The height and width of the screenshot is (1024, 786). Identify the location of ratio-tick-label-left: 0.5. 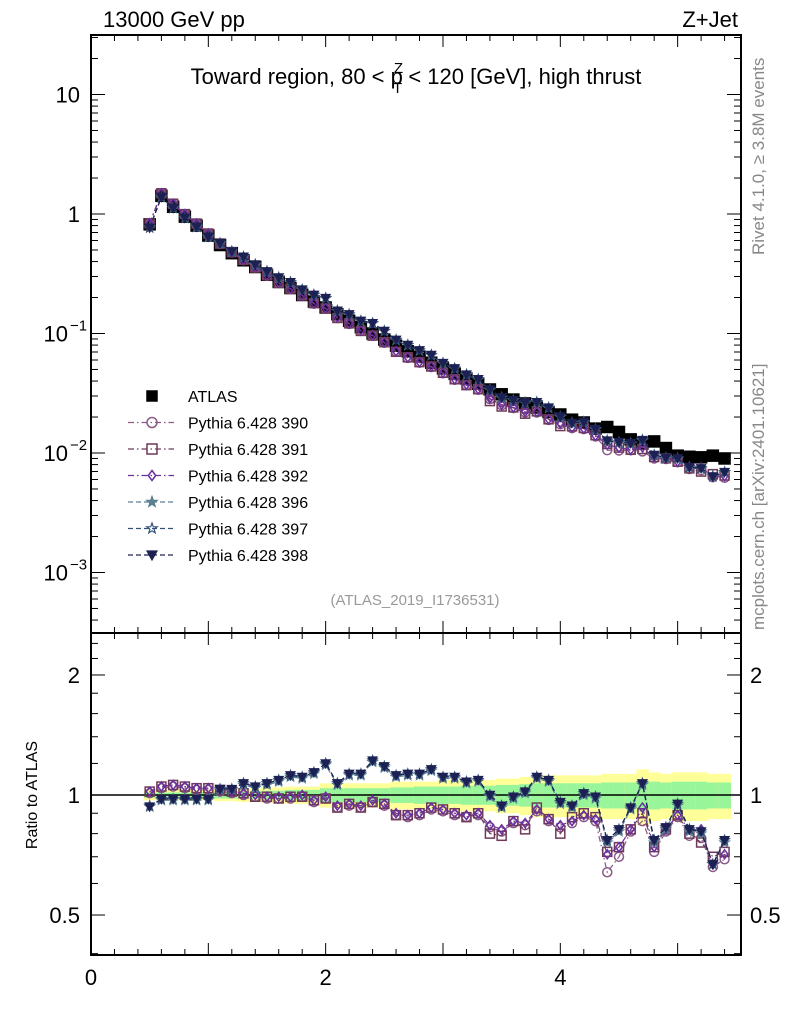
(64, 915).